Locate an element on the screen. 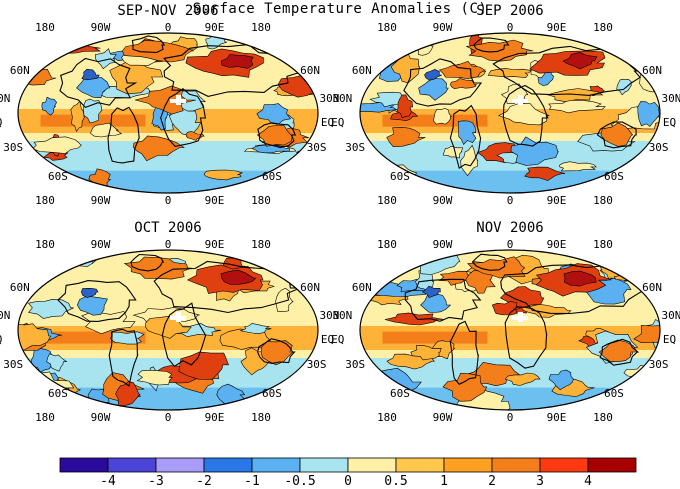 This screenshot has height=489, width=680. panel-title-2: OCT 2006 is located at coordinates (168, 228).